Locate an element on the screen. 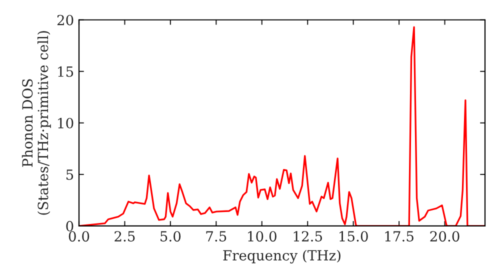 This screenshot has width=500, height=280. x-tick-label: 17.5 is located at coordinates (399, 236).